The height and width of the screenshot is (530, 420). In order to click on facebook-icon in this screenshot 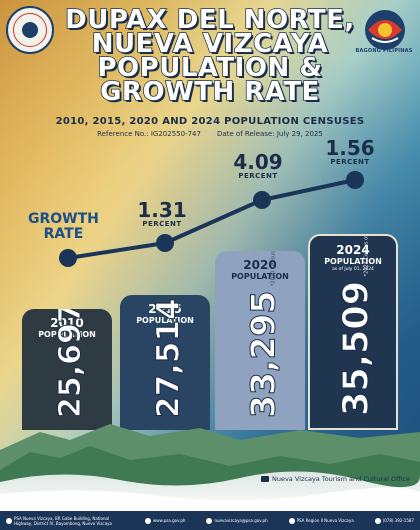, I will do `click(291, 520)`.